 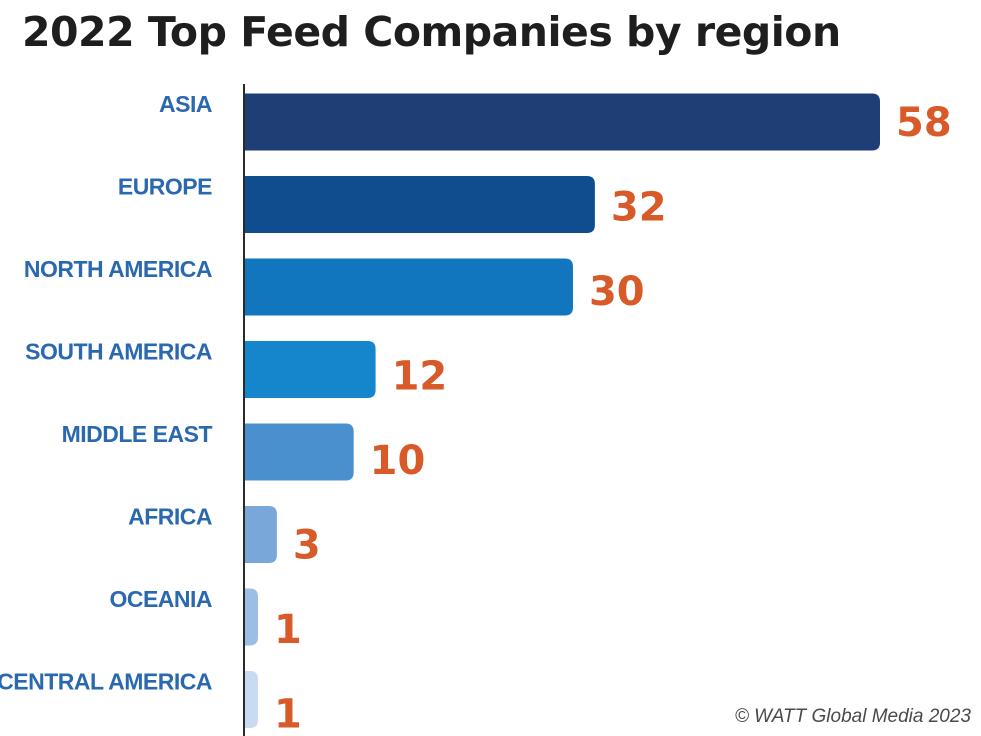 I want to click on category-label: NORTH AMERICA, so click(x=118, y=269).